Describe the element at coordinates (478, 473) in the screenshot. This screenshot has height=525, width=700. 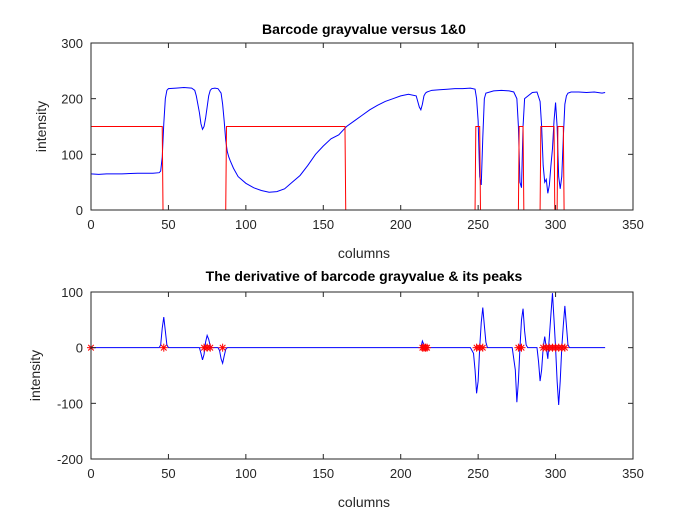
I see `subplot-2-xtick-label: 250` at that location.